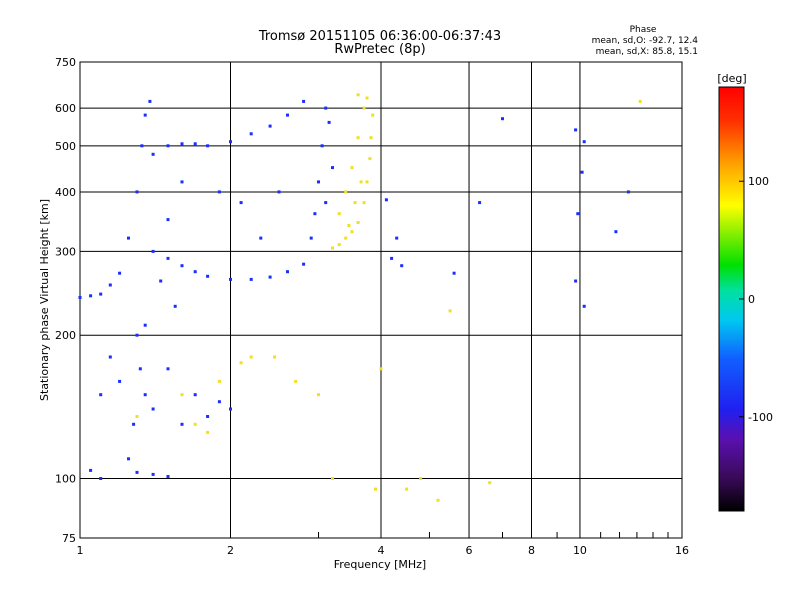 This screenshot has height=604, width=800. I want to click on colorbar: [deg] 100 0 -100, so click(745, 292).